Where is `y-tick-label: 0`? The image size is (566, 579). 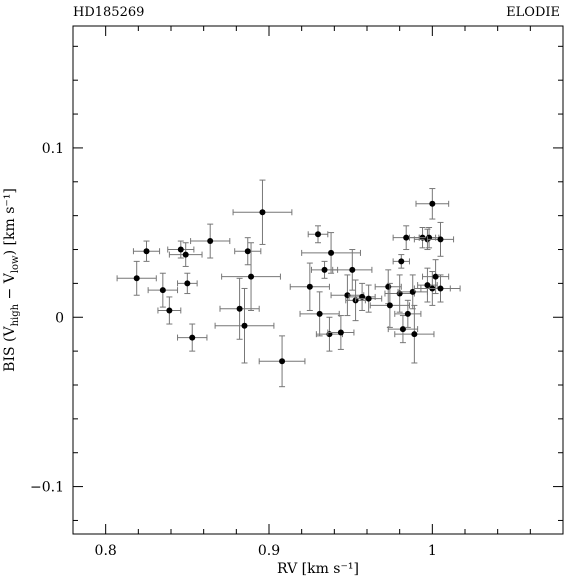 y-tick-label: 0 is located at coordinates (59, 318).